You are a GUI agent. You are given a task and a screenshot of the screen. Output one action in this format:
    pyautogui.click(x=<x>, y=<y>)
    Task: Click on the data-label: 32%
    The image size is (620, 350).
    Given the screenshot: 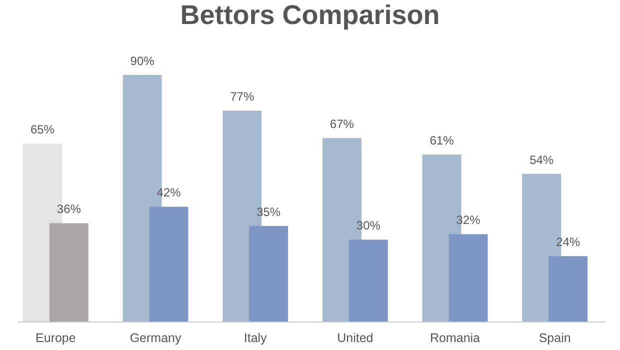 What is the action you would take?
    pyautogui.click(x=468, y=220)
    